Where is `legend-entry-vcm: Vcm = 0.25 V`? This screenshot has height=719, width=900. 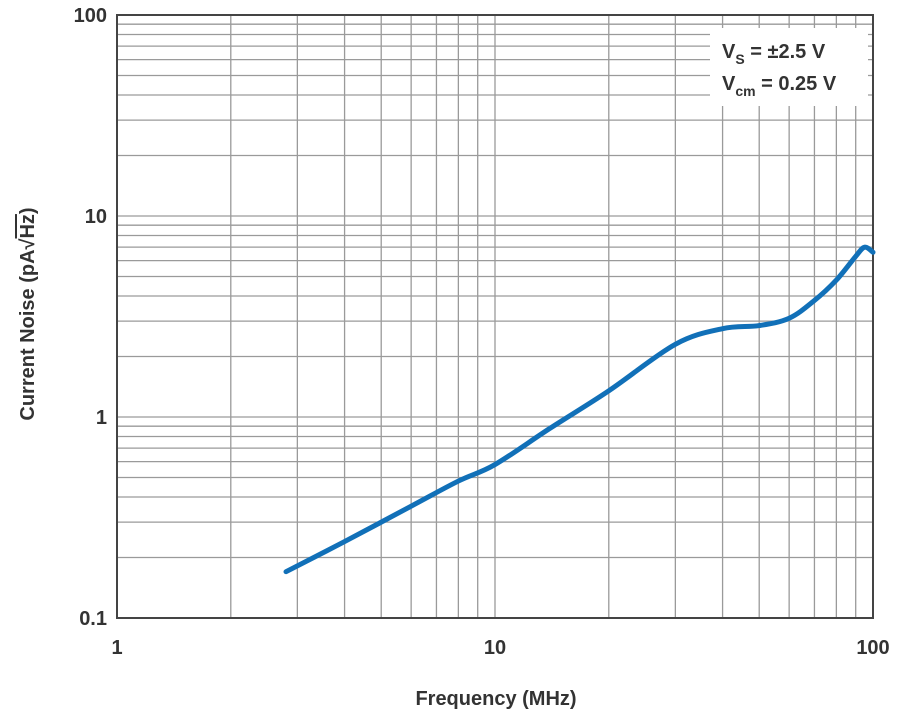
legend-entry-vcm: Vcm = 0.25 V is located at coordinates (779, 86).